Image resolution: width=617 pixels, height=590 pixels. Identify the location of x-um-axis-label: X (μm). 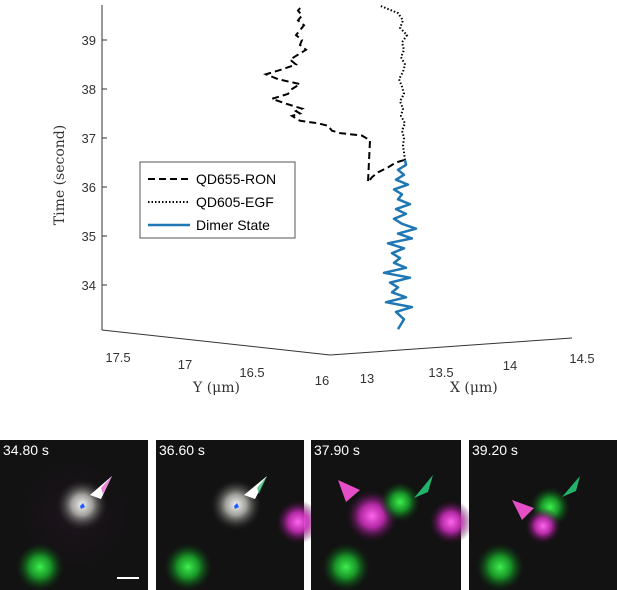
(474, 388).